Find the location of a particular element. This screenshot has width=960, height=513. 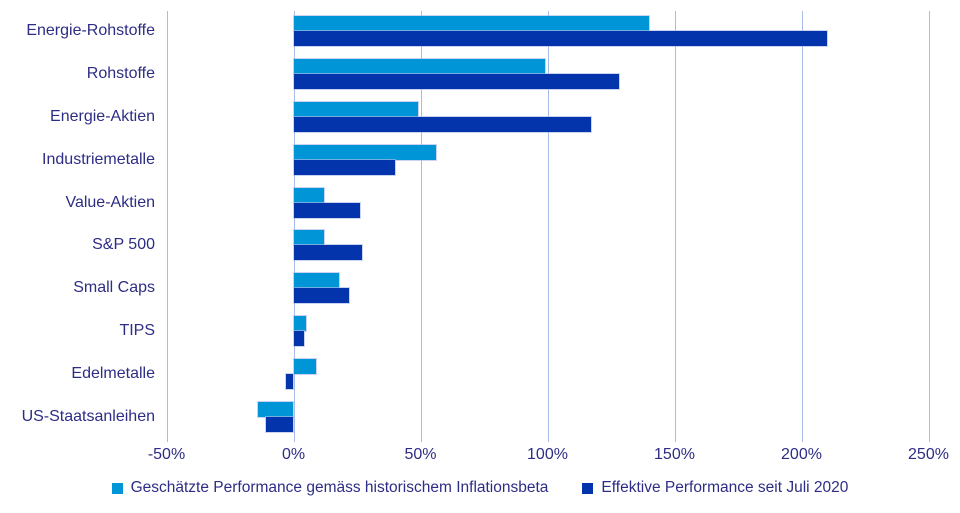

legend-item-effective-performance: Effektive Performance seit Juli 2020 is located at coordinates (715, 488).